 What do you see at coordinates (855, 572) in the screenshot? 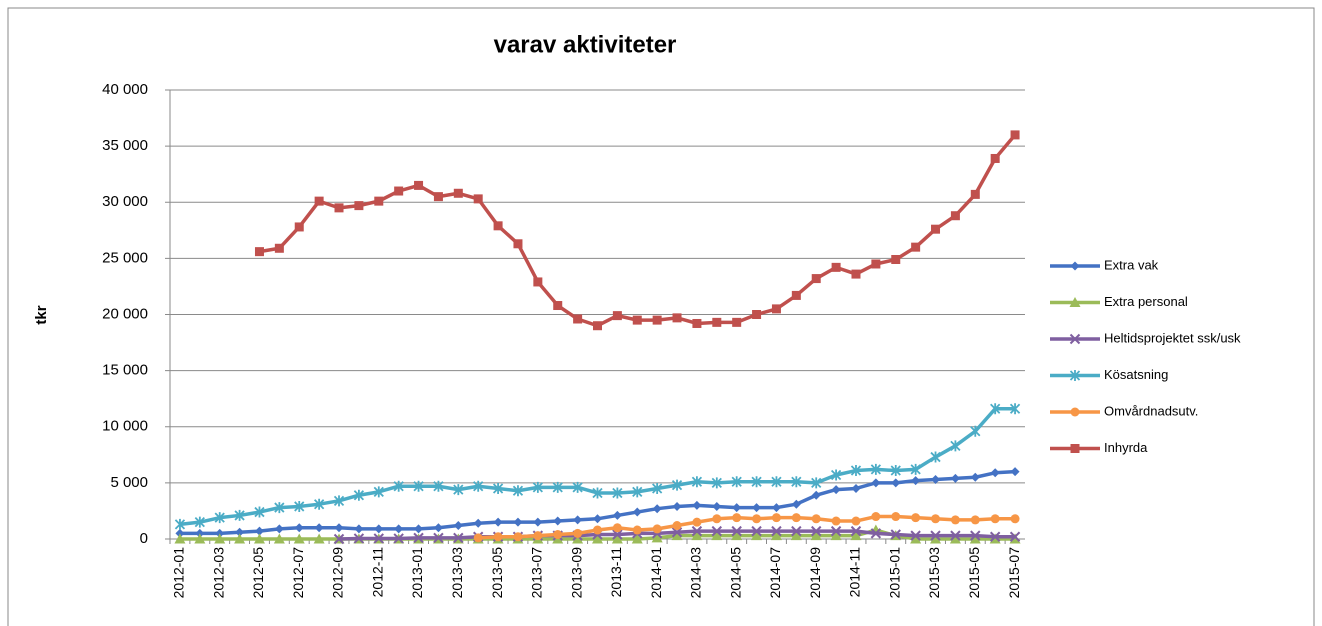
I see `x-tick-label: 2014-11` at bounding box center [855, 572].